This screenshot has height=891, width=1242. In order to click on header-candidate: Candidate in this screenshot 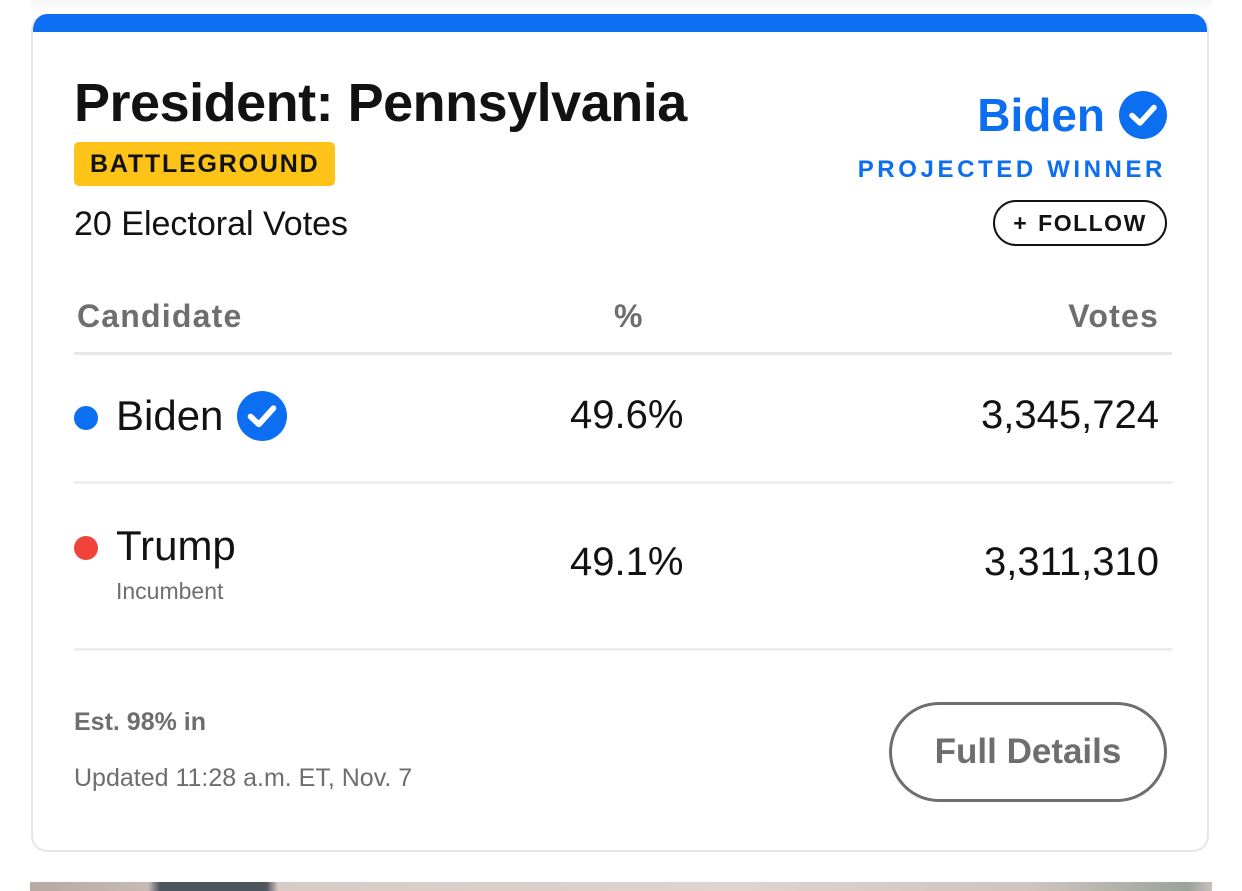, I will do `click(160, 316)`.